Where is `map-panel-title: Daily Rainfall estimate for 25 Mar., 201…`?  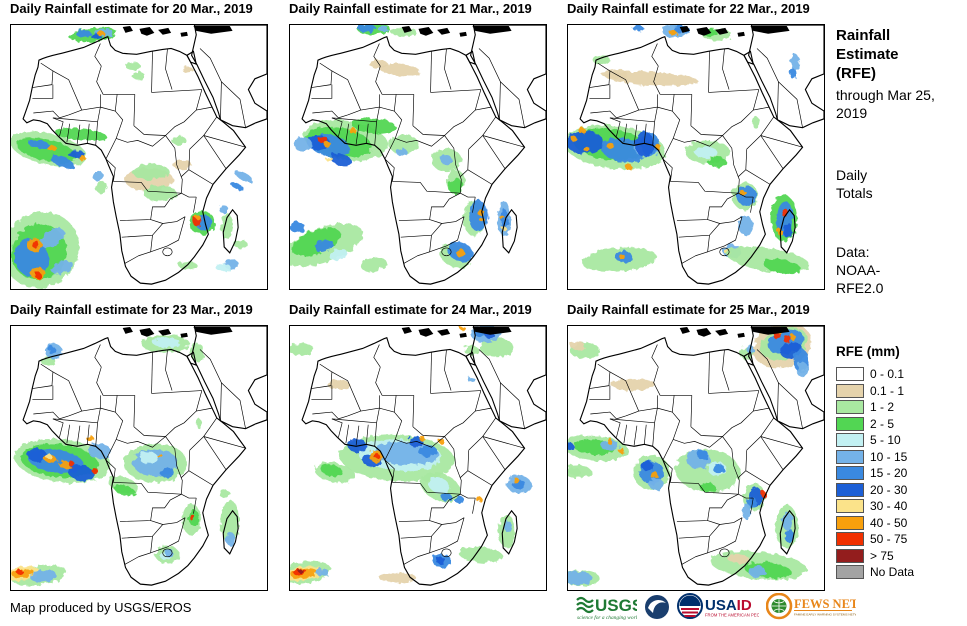
map-panel-title: Daily Rainfall estimate for 25 Mar., 201… is located at coordinates (688, 309).